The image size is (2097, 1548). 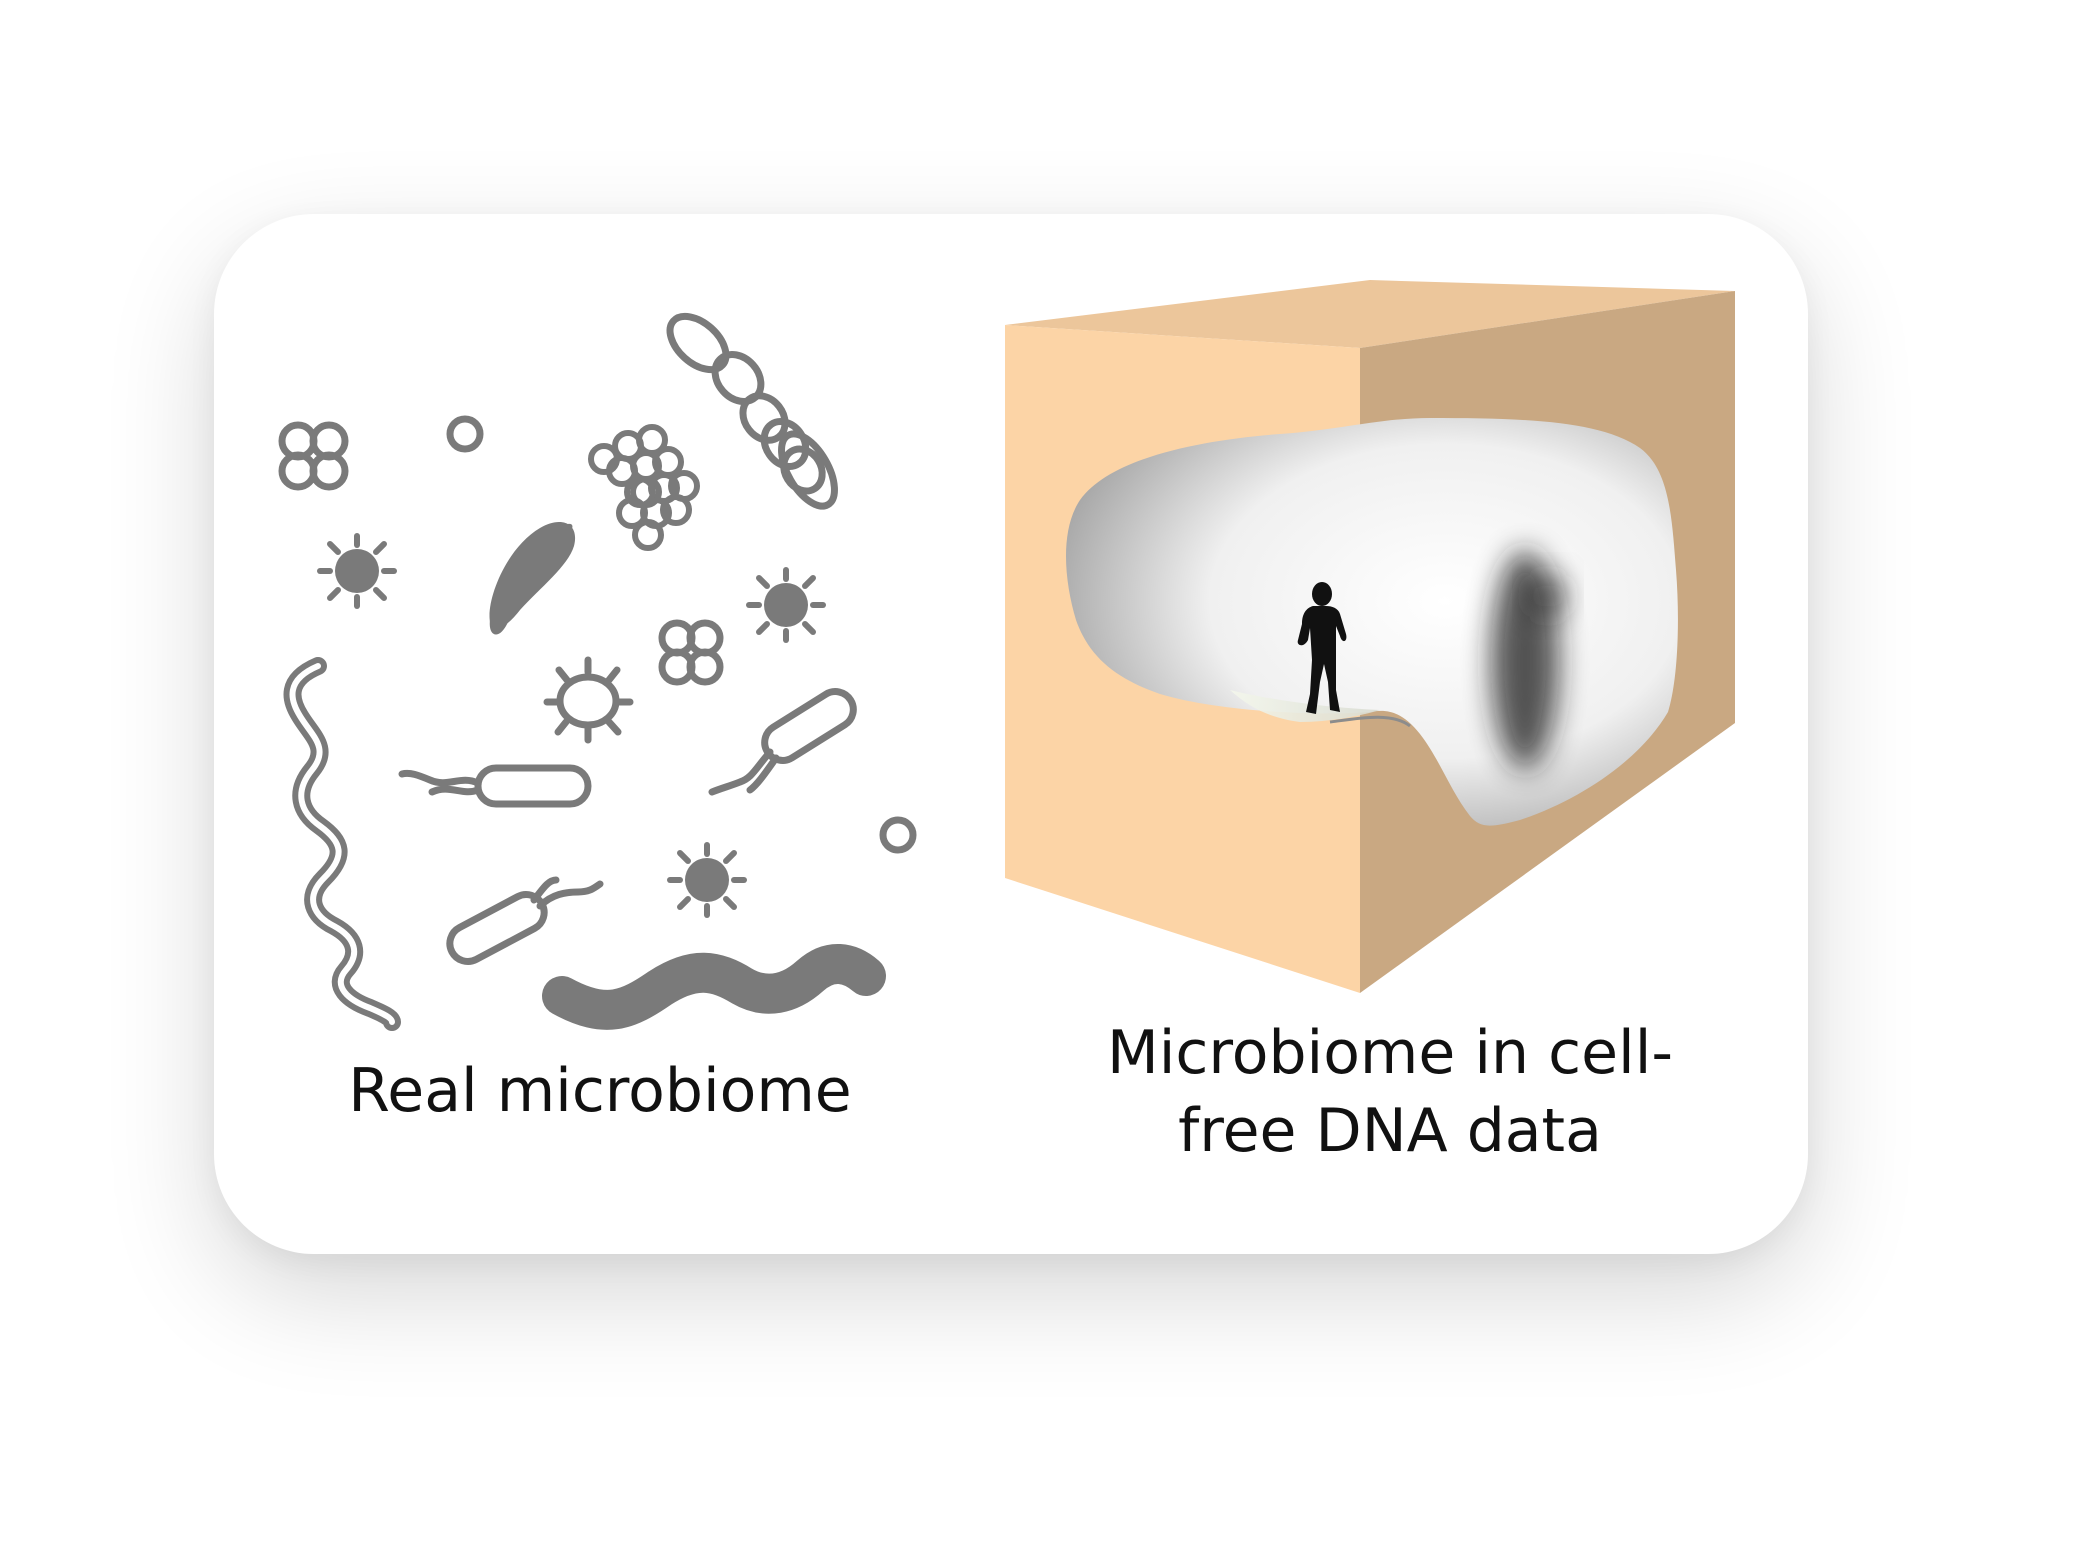 I want to click on human-silhouette-icon, so click(x=1322, y=648).